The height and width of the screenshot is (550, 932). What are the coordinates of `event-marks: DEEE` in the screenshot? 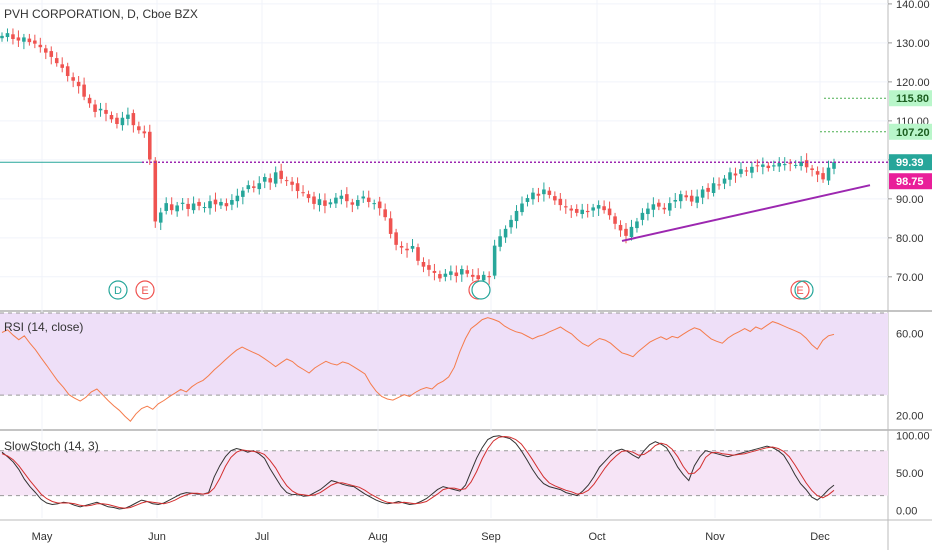 It's located at (461, 290).